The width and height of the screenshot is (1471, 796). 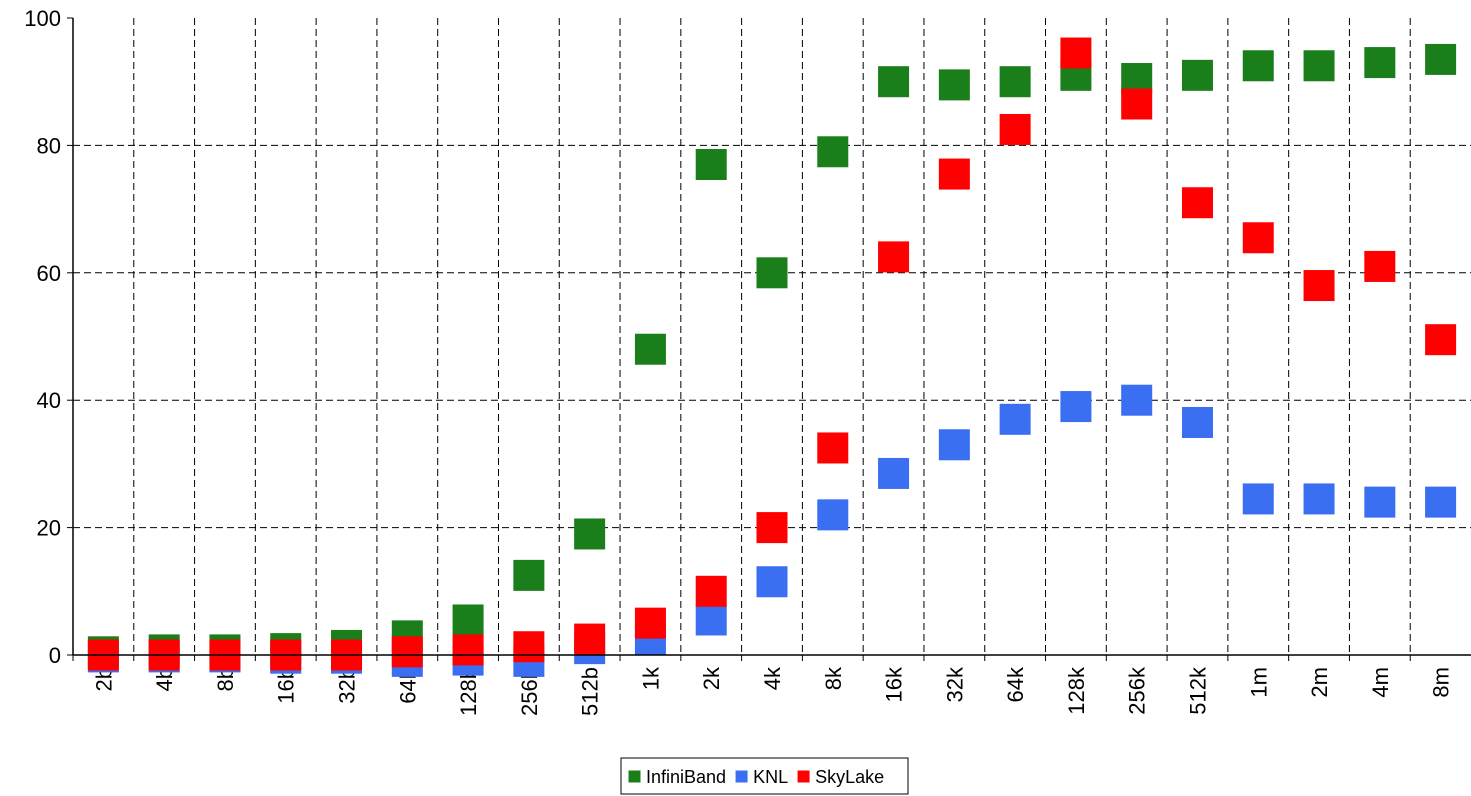 I want to click on x-tick-label: 256k, so click(x=1137, y=690).